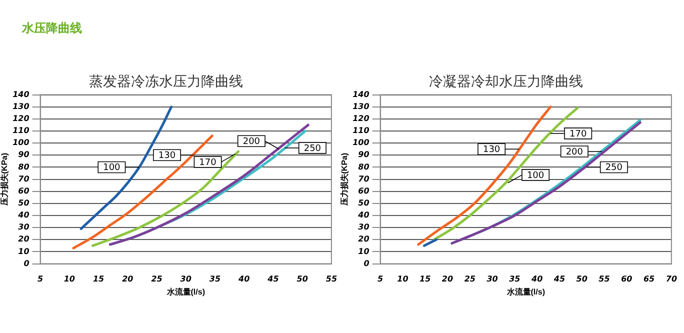 This screenshot has width=684, height=333. What do you see at coordinates (506, 82) in the screenshot?
I see `chart-title: 冷凝器冷却水压力降曲线` at bounding box center [506, 82].